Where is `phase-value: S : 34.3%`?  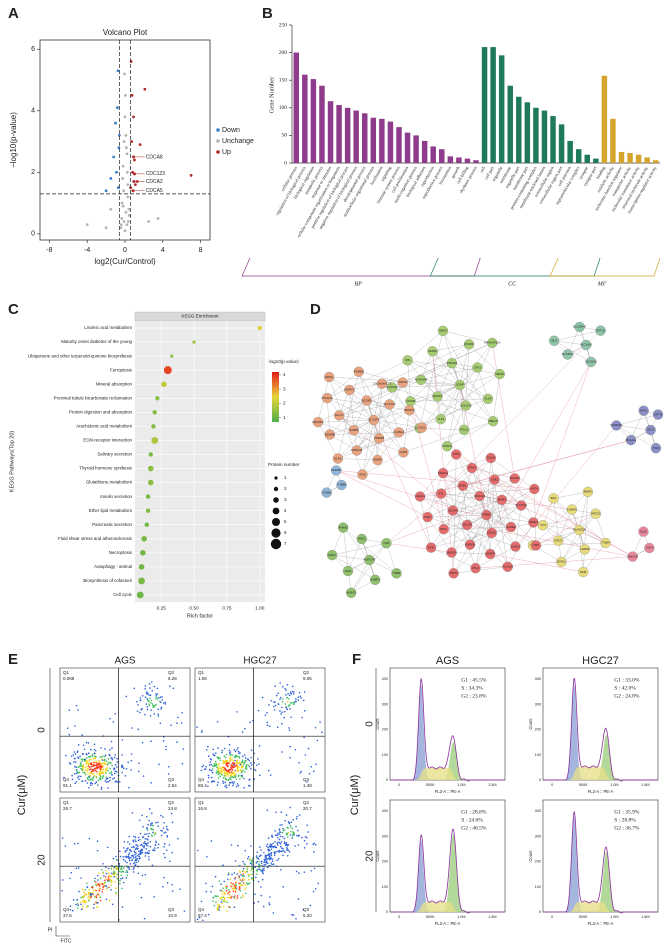
phase-value: S : 34.3% is located at coordinates (472, 688).